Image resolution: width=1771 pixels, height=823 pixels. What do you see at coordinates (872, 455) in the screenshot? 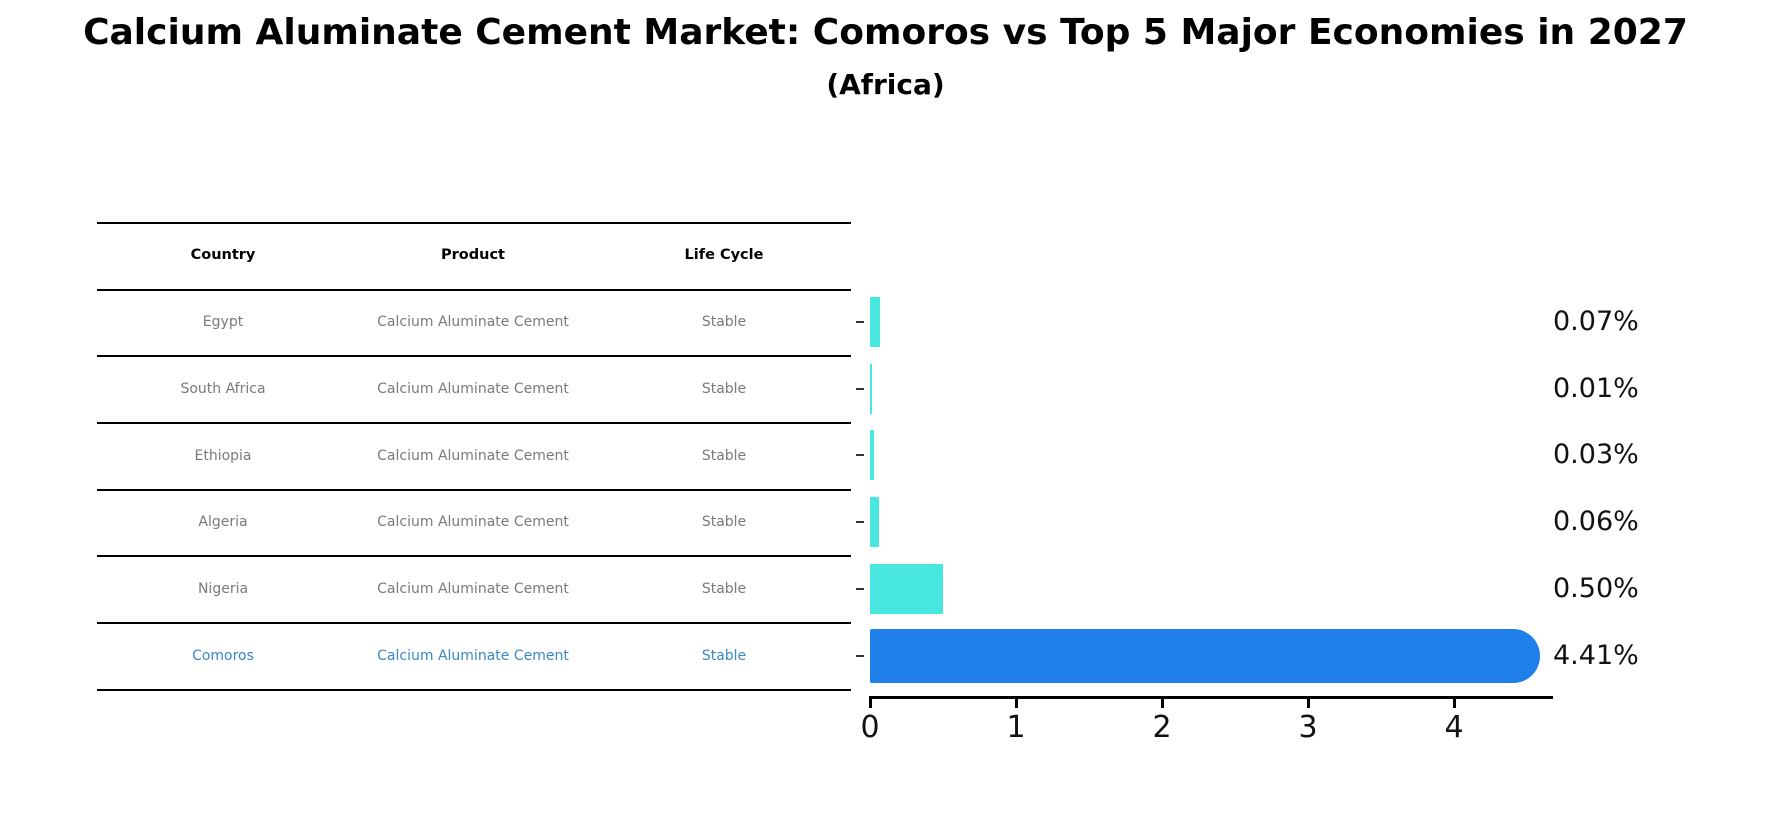
I see `bar-ethiopia` at bounding box center [872, 455].